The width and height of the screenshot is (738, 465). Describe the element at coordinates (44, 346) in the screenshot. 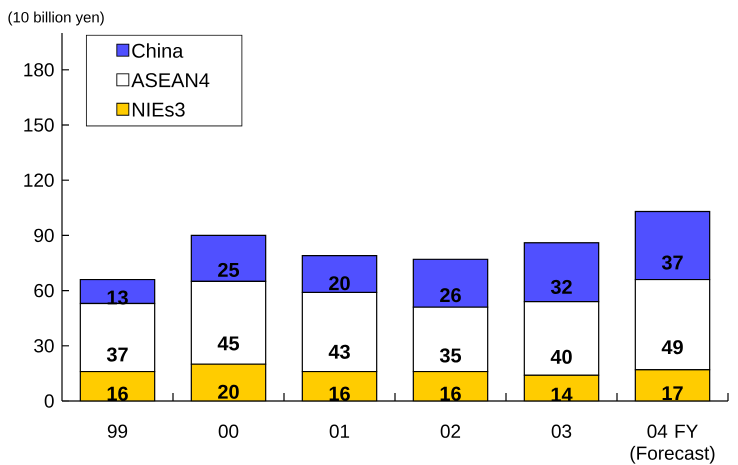

I see `y-tick-label: 30` at that location.